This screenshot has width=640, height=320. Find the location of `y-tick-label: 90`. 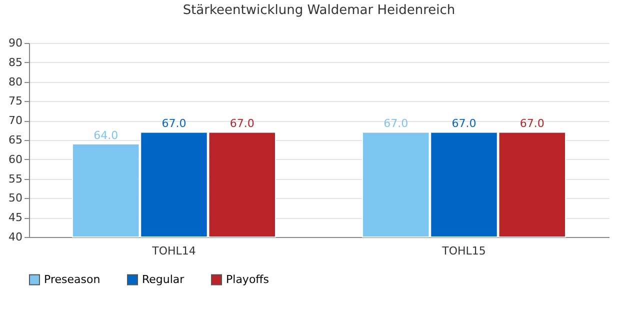

y-tick-label: 90 is located at coordinates (15, 43).